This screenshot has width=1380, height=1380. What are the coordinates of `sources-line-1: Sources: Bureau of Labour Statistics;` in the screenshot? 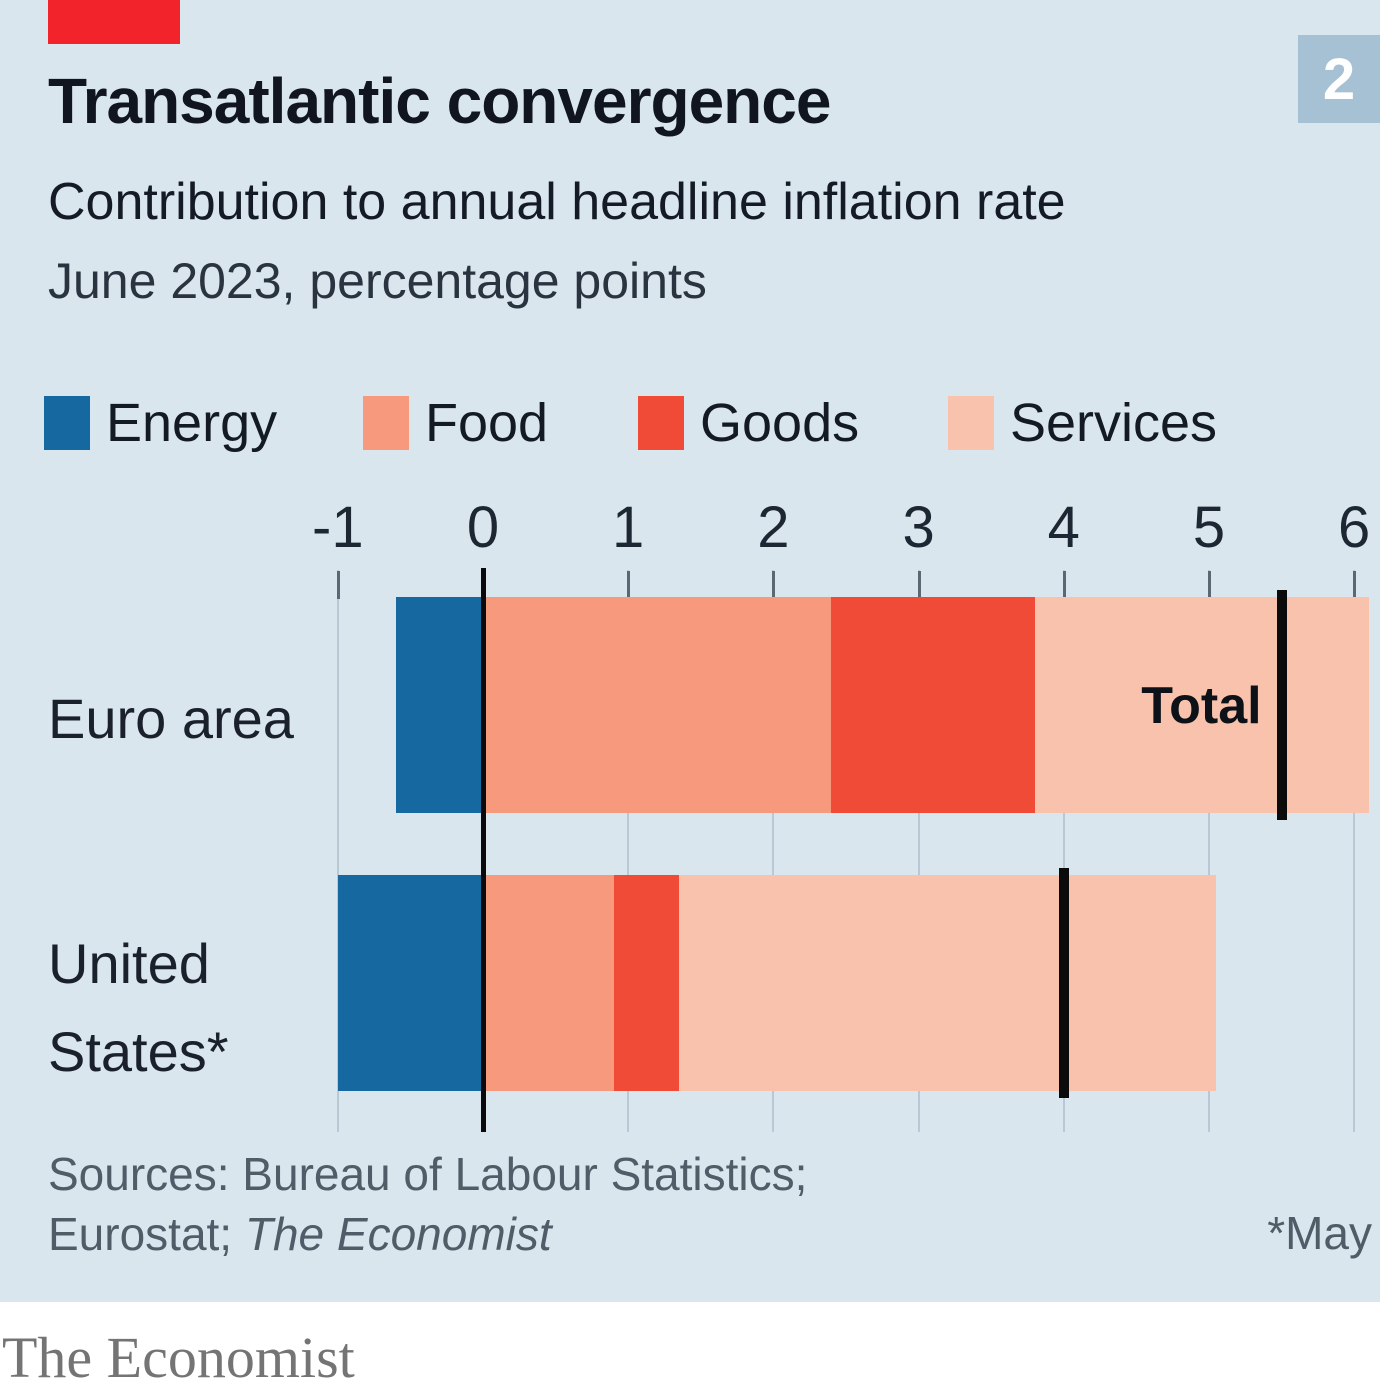 It's located at (428, 1174).